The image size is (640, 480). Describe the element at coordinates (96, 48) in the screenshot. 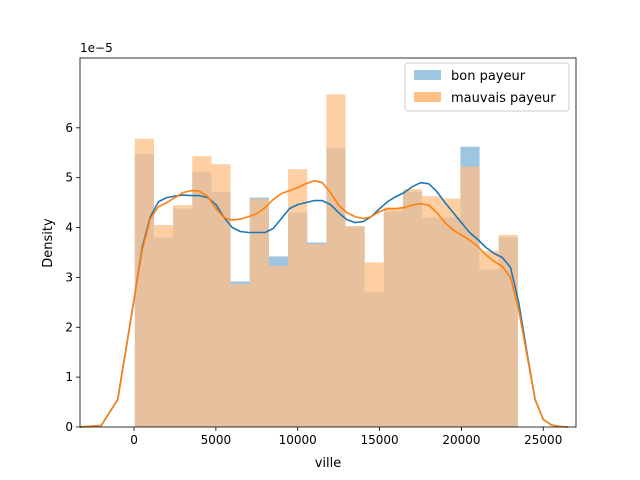

I see `y-multiplier-label: 1e−5` at that location.